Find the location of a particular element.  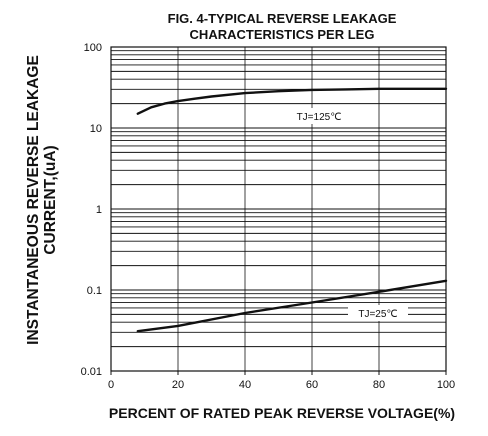

x-tick-label: 100 is located at coordinates (446, 385).